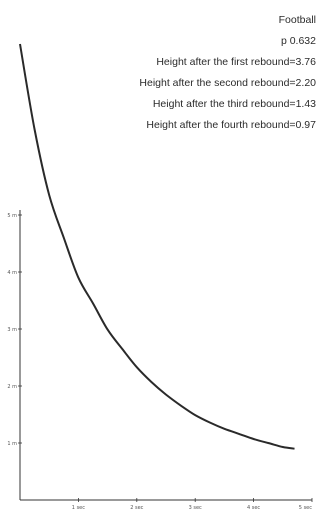  Describe the element at coordinates (231, 125) in the screenshot. I see `info-line: Height after the fourth rebound=0.97` at that location.